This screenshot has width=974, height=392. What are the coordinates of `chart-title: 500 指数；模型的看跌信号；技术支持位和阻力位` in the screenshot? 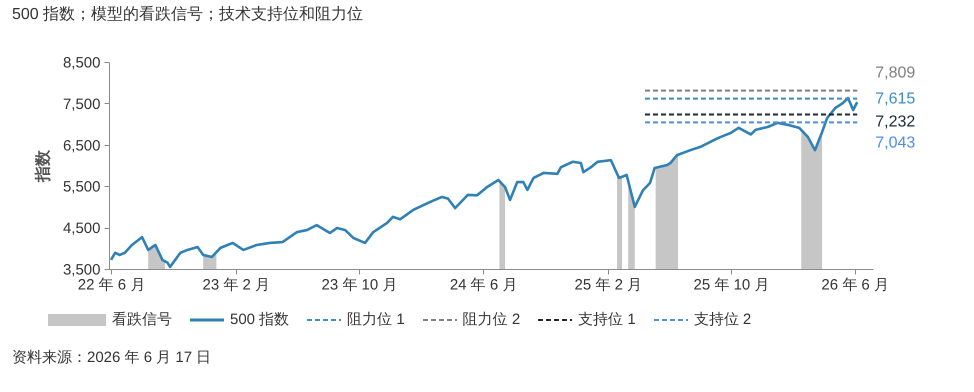 It's located at (188, 14).